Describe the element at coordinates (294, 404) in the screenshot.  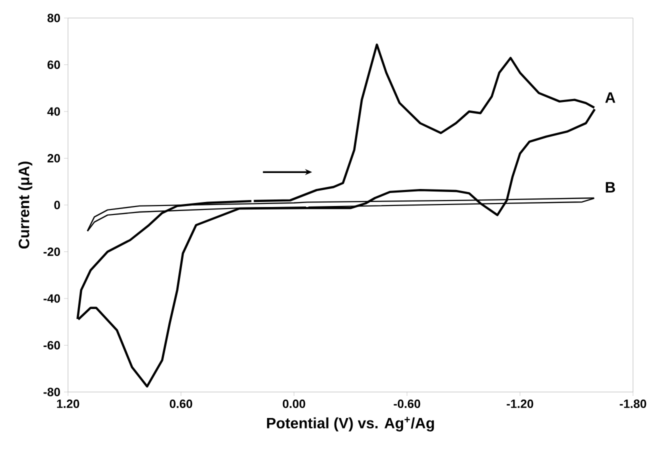
I see `x-tick-label: 0.00` at that location.